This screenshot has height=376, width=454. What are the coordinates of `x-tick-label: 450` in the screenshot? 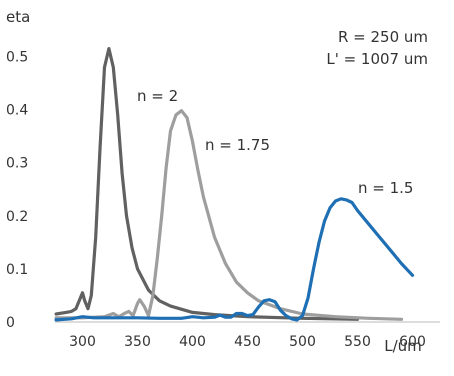 It's located at (247, 342).